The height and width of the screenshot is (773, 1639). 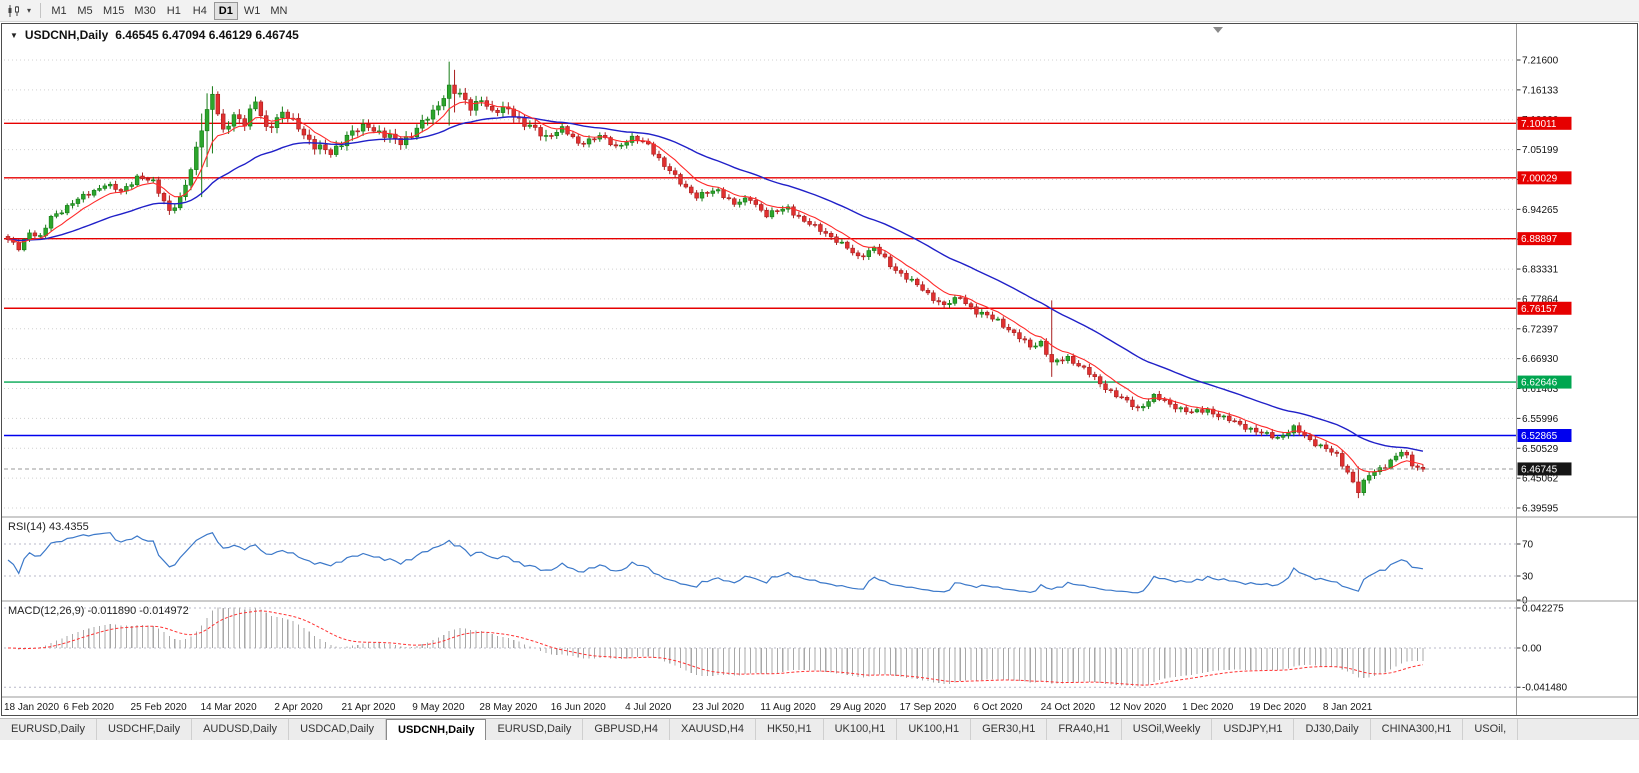 I want to click on rsi-label: RSI(14) 43.4355, so click(x=48, y=527).